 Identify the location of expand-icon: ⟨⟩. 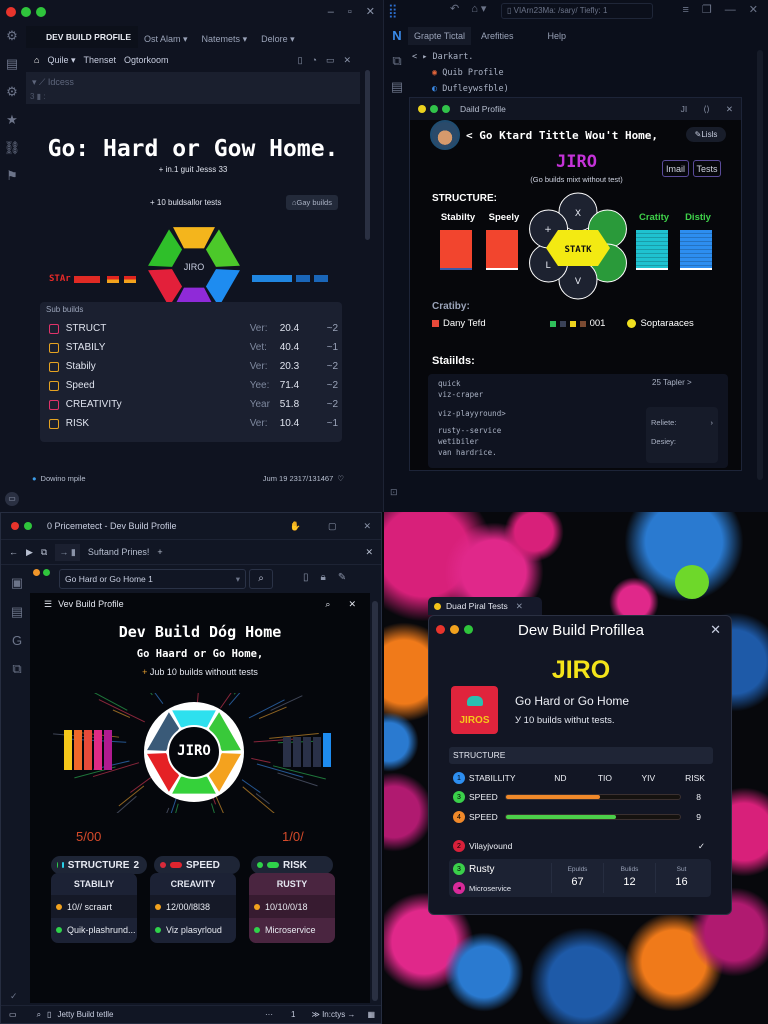
(706, 108).